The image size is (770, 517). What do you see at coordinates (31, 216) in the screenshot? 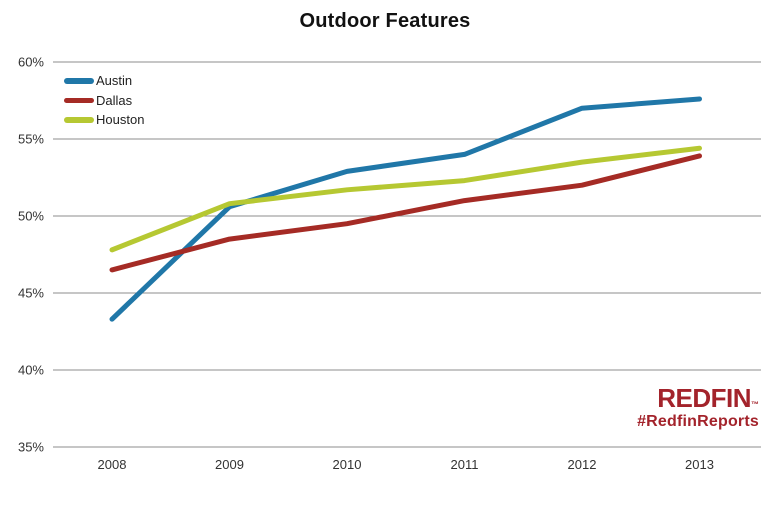
I see `y-tick-label-50: 50%` at bounding box center [31, 216].